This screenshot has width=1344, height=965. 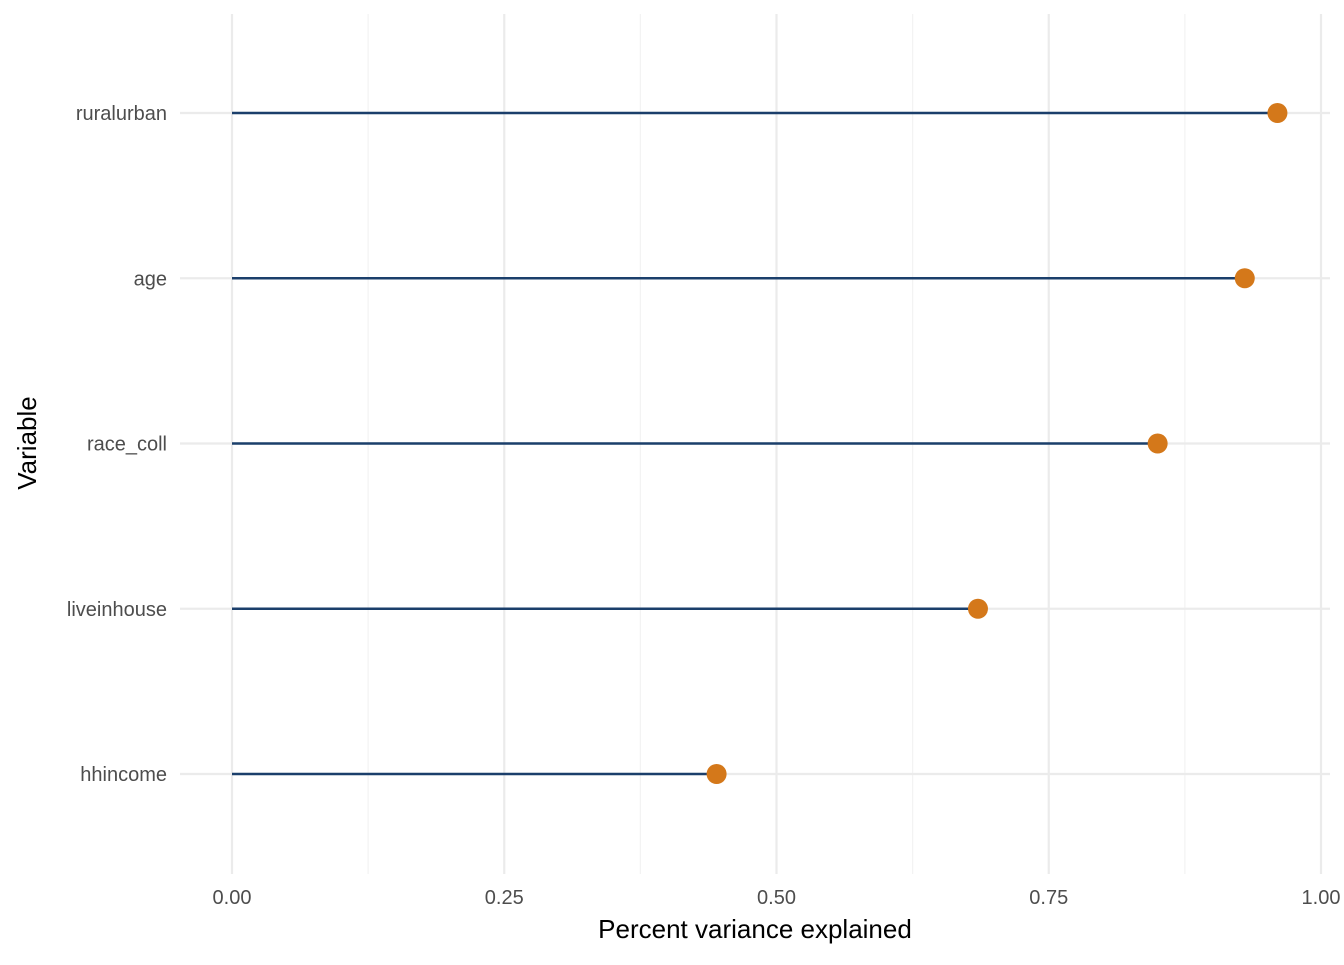 What do you see at coordinates (150, 279) in the screenshot?
I see `y-tick-label-age: age` at bounding box center [150, 279].